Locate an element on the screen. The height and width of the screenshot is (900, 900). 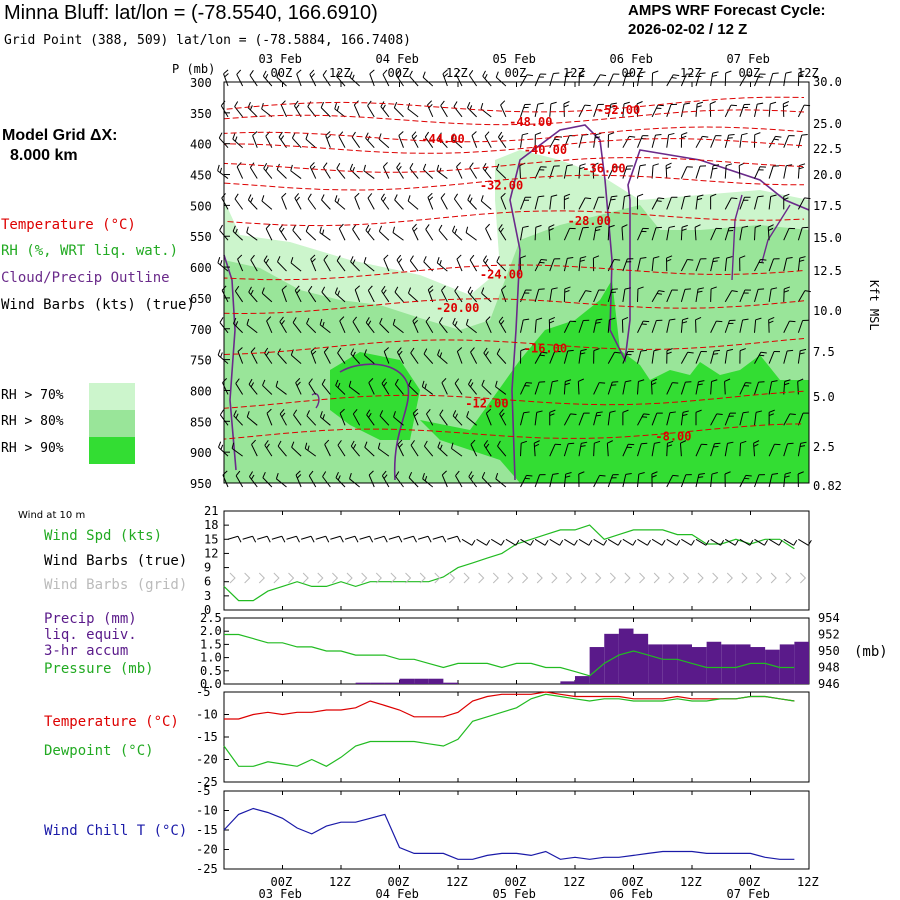
height-tick-label: 22.5 is located at coordinates (827, 149).